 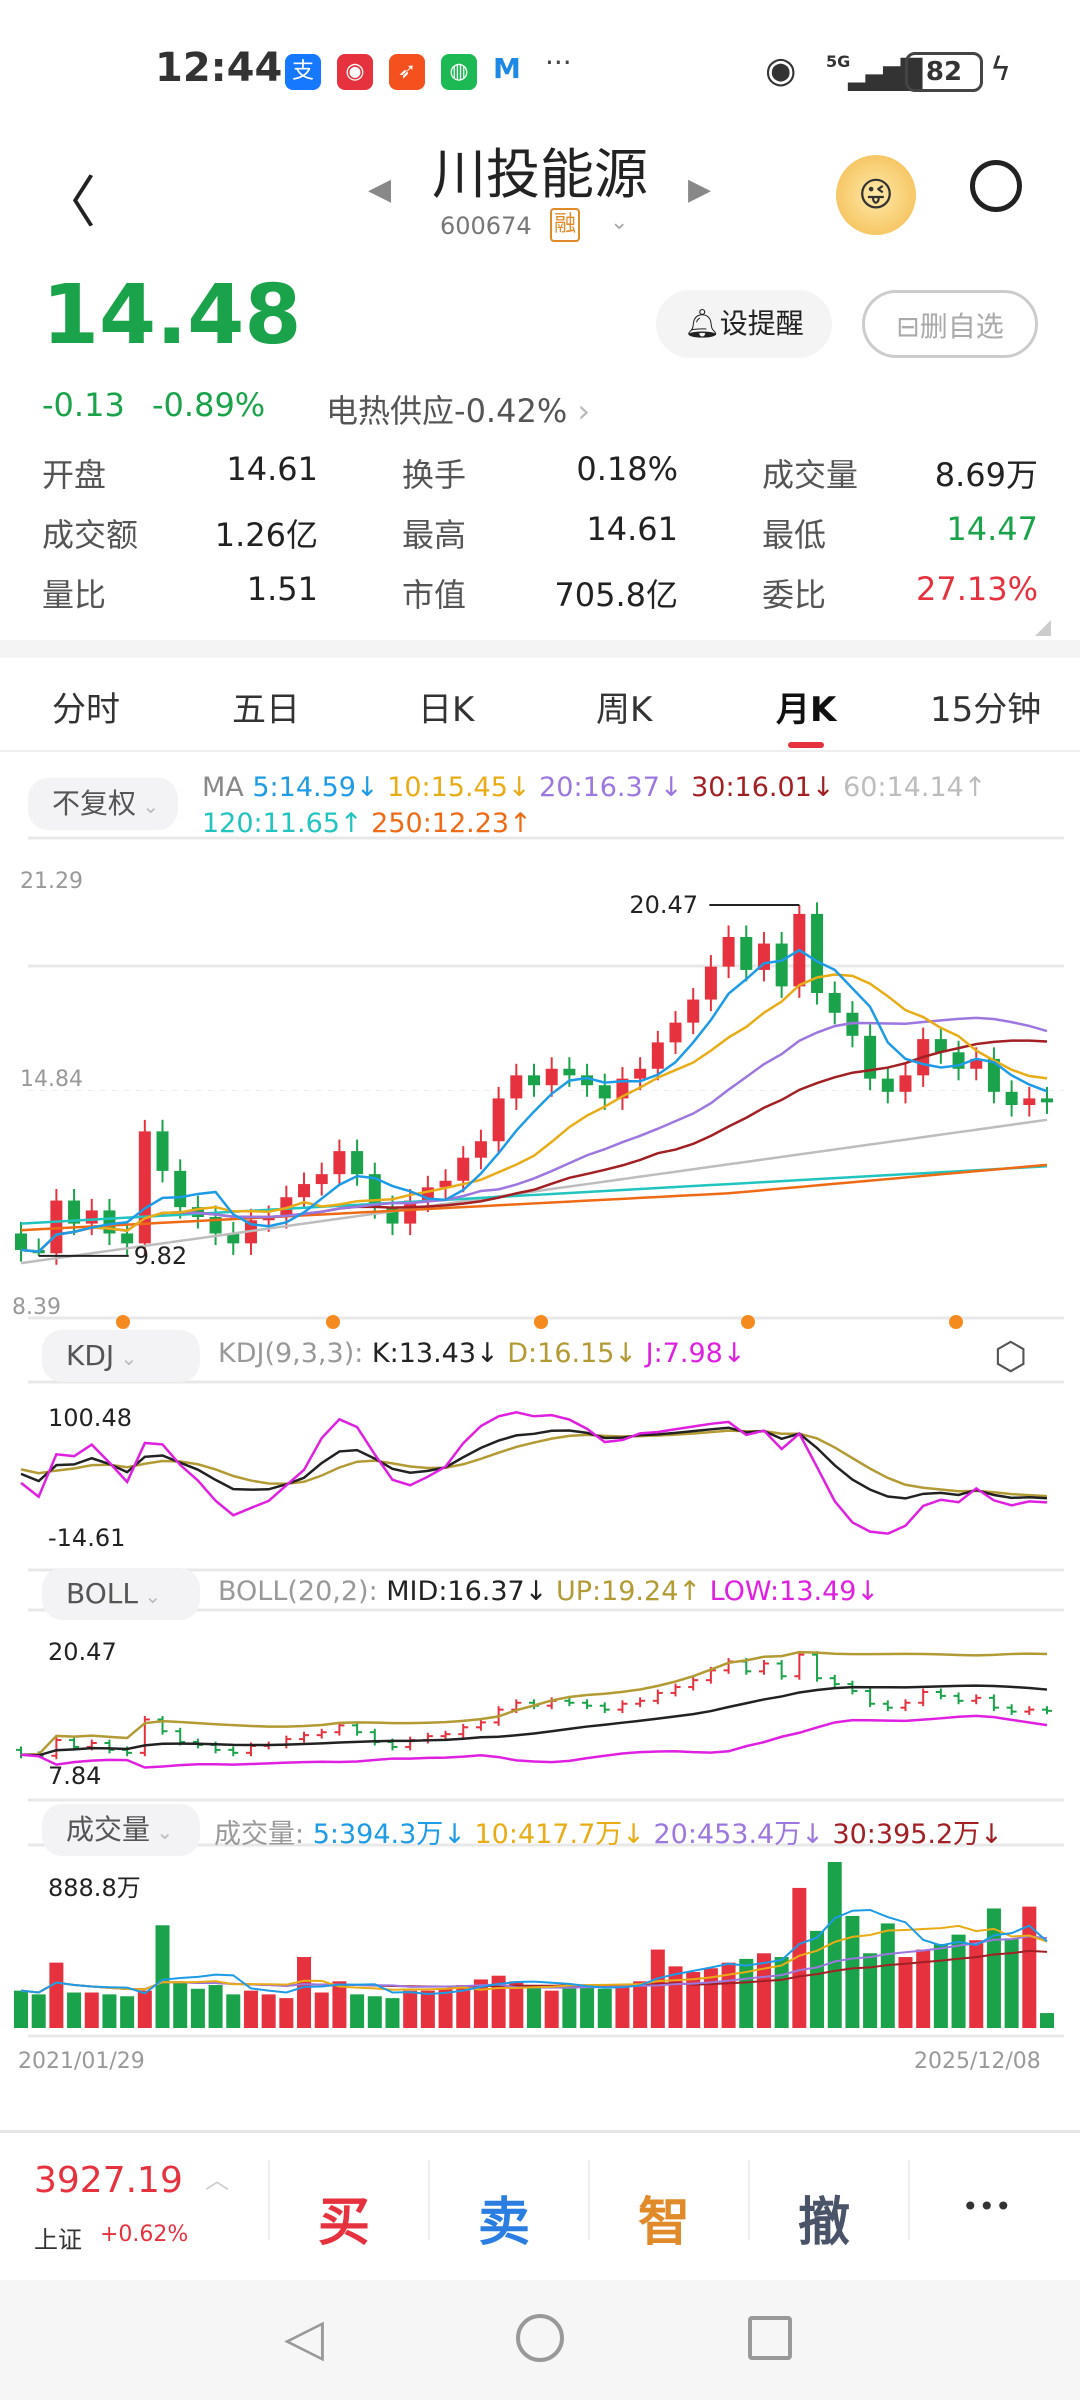 What do you see at coordinates (986, 710) in the screenshot?
I see `tab-5: 15分钟` at bounding box center [986, 710].